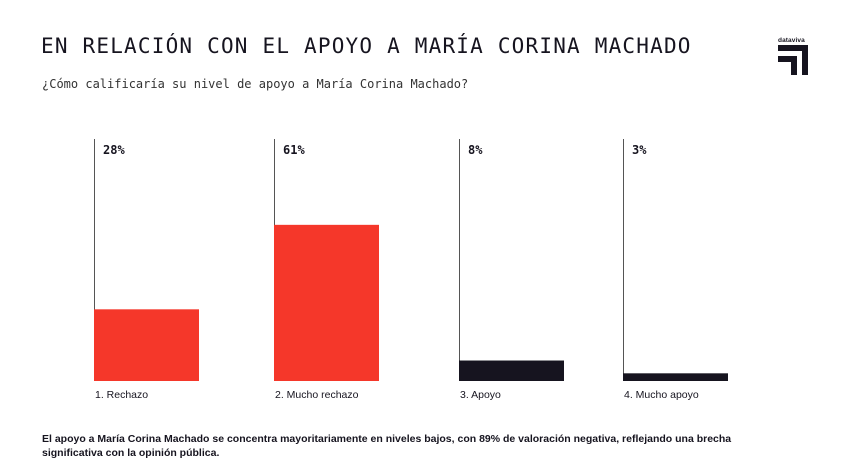  What do you see at coordinates (661, 395) in the screenshot?
I see `category-label: 4. Mucho apoyo` at bounding box center [661, 395].